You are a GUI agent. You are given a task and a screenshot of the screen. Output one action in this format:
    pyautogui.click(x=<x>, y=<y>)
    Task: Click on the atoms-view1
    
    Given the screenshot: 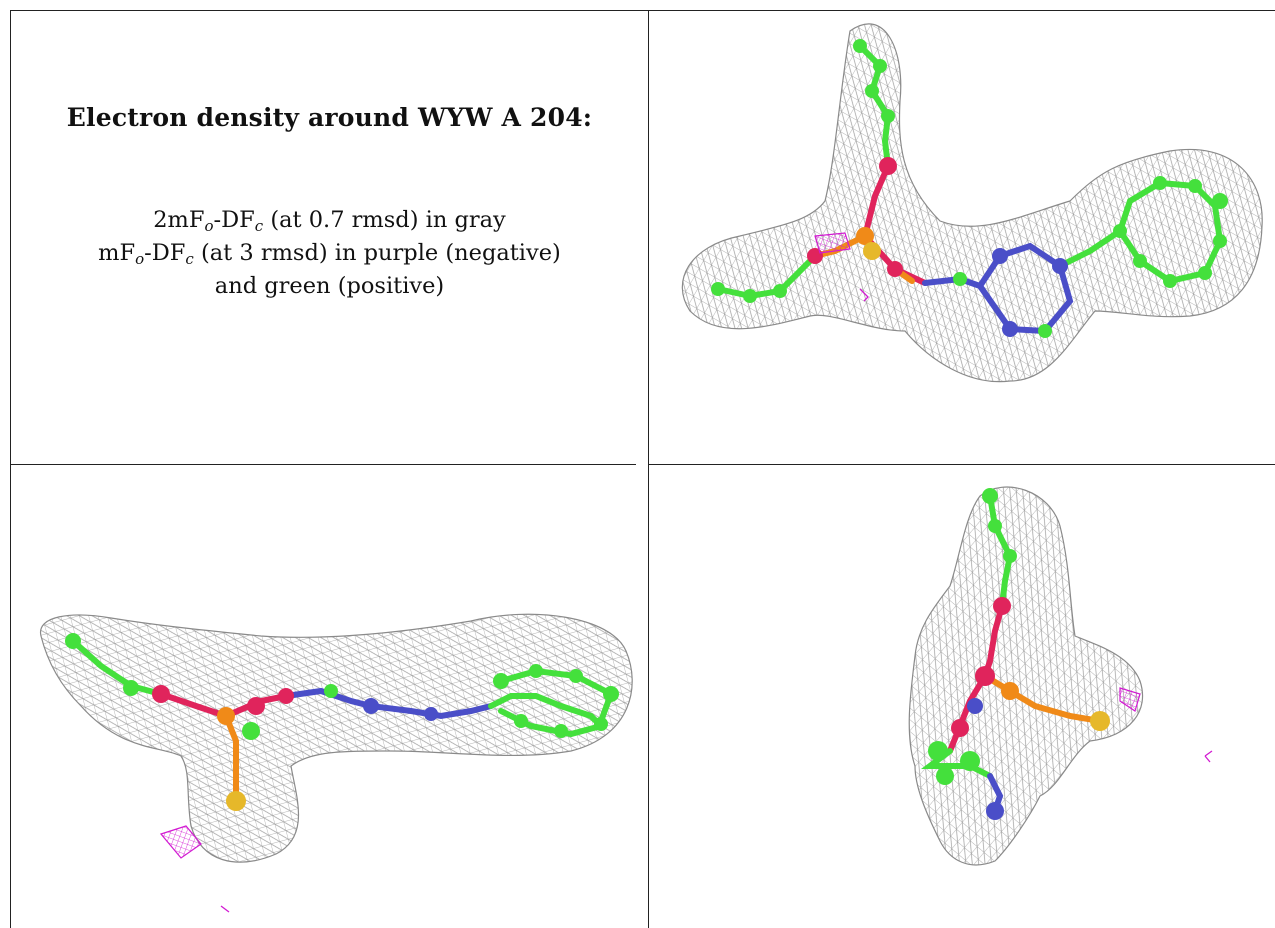 What is the action you would take?
    pyautogui.click(x=969, y=188)
    